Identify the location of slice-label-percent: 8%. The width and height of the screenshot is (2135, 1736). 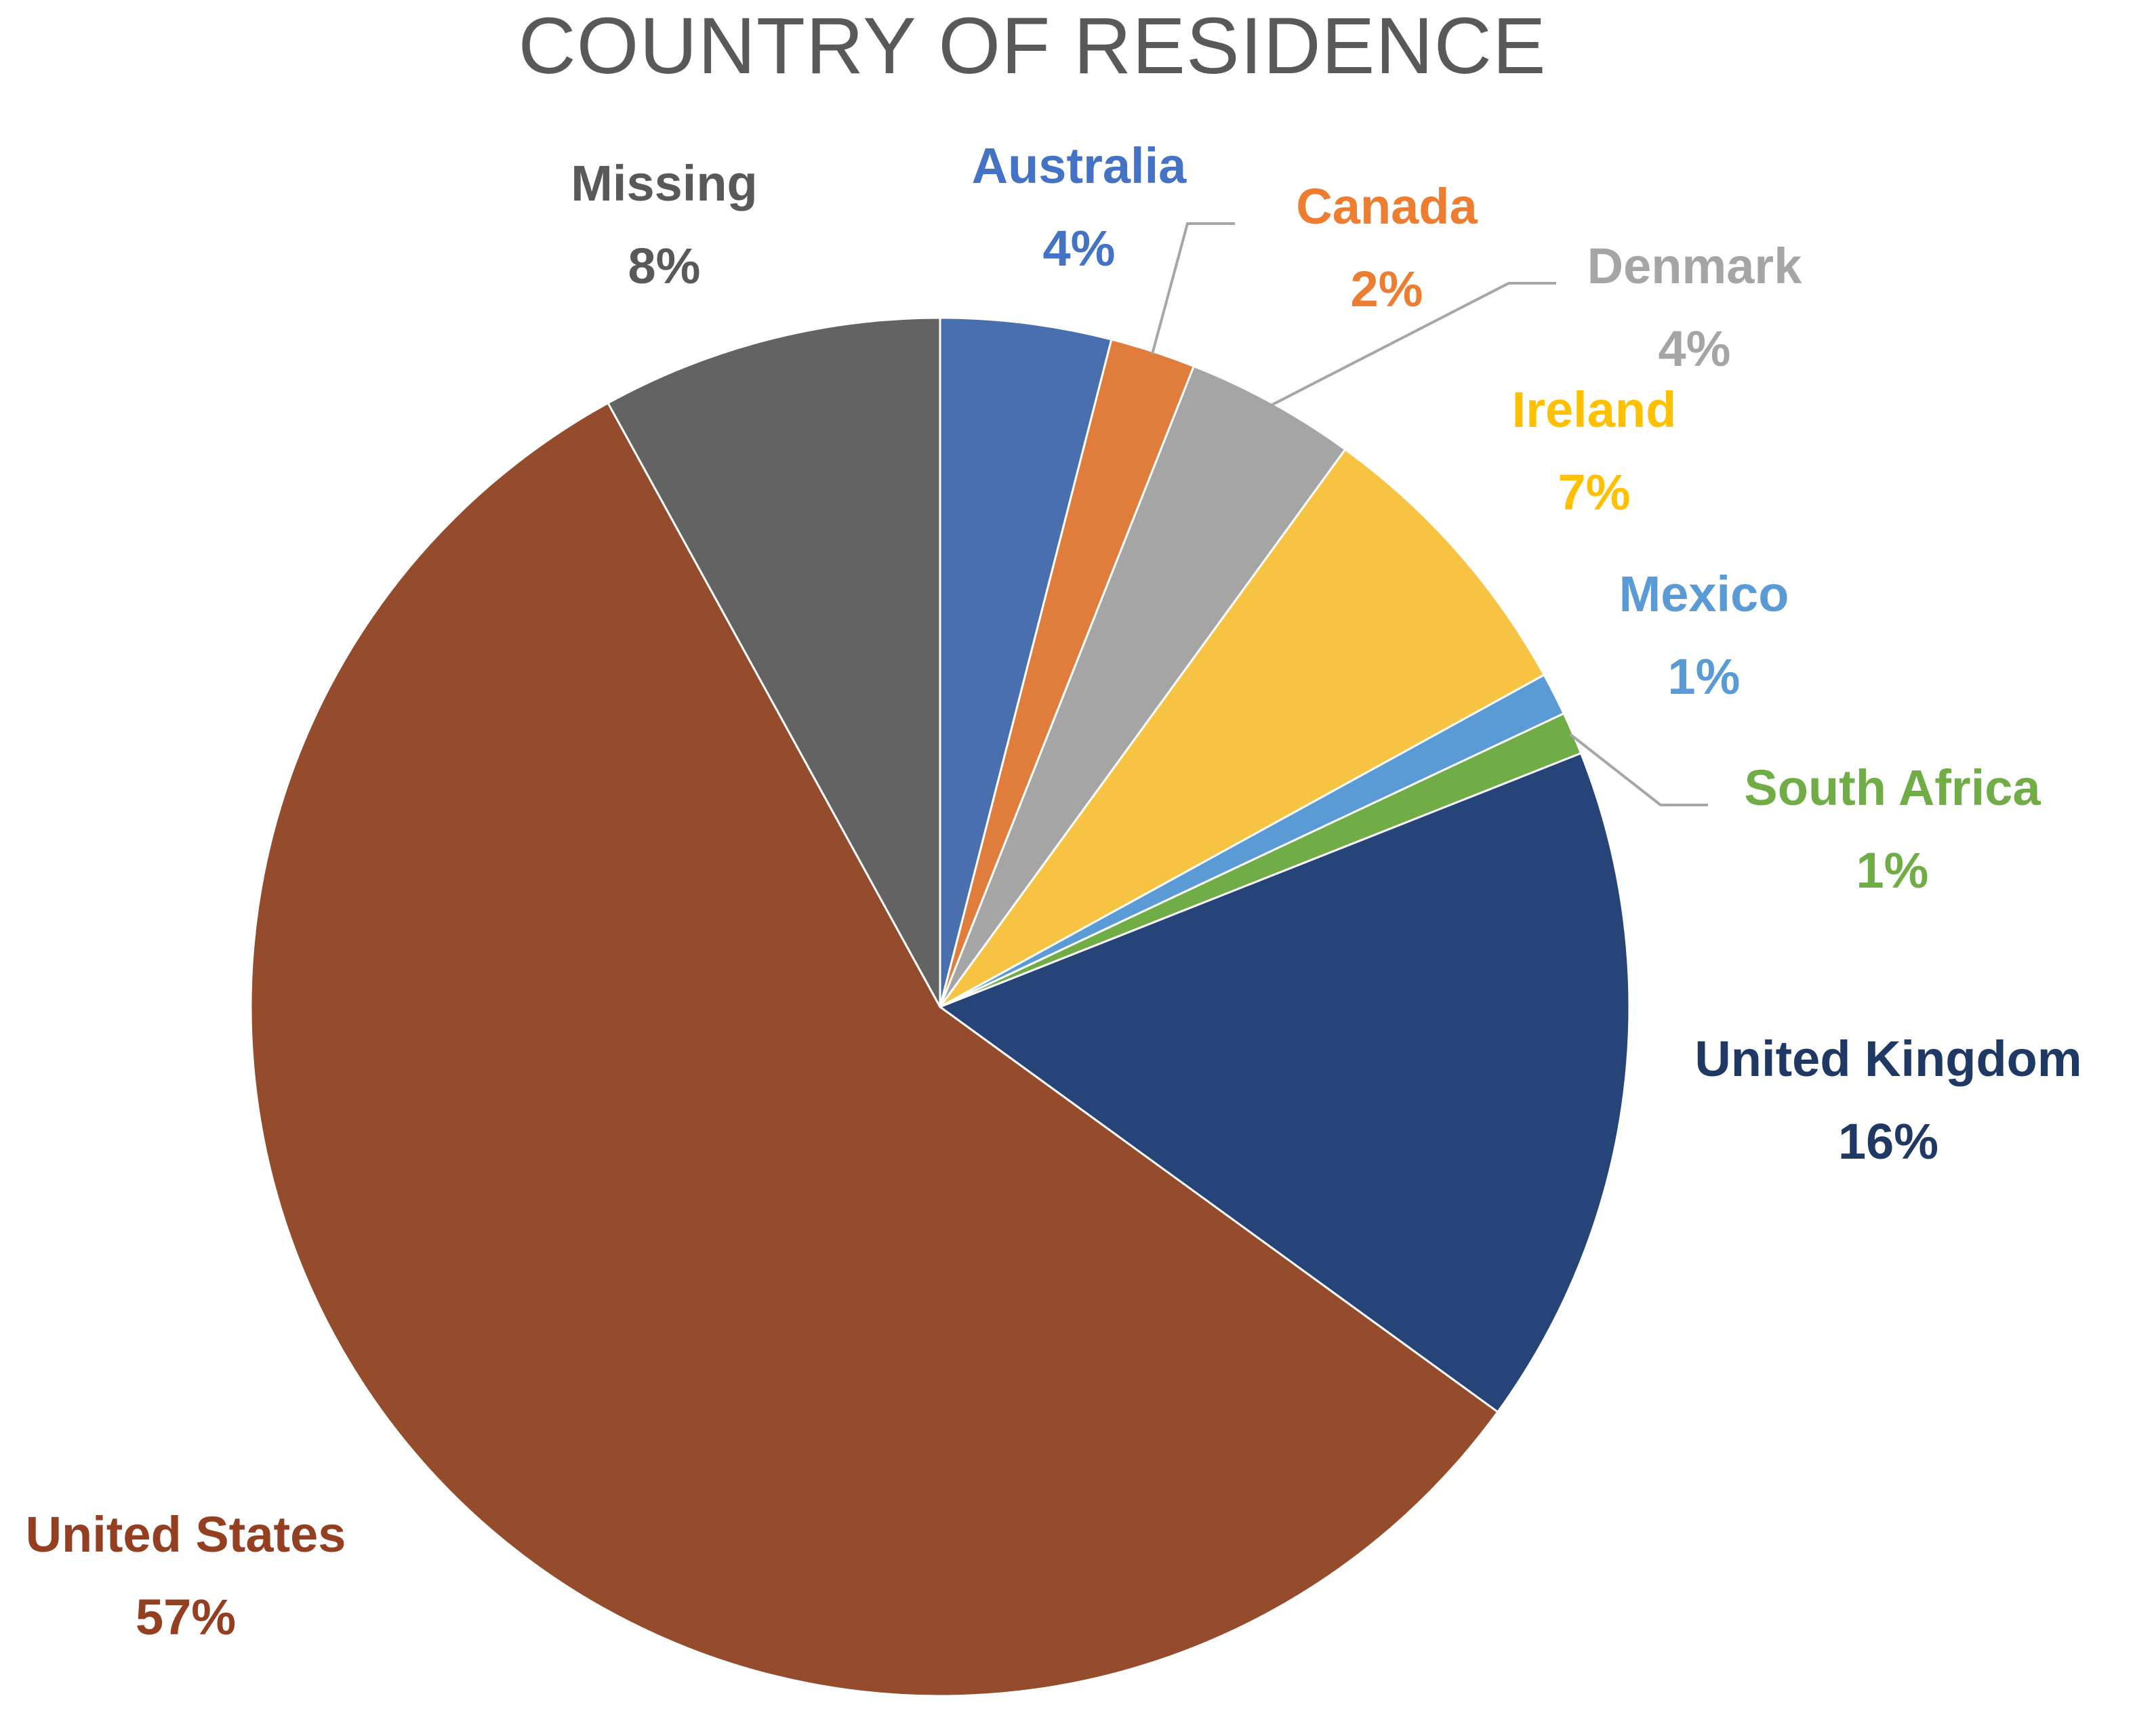
(665, 266).